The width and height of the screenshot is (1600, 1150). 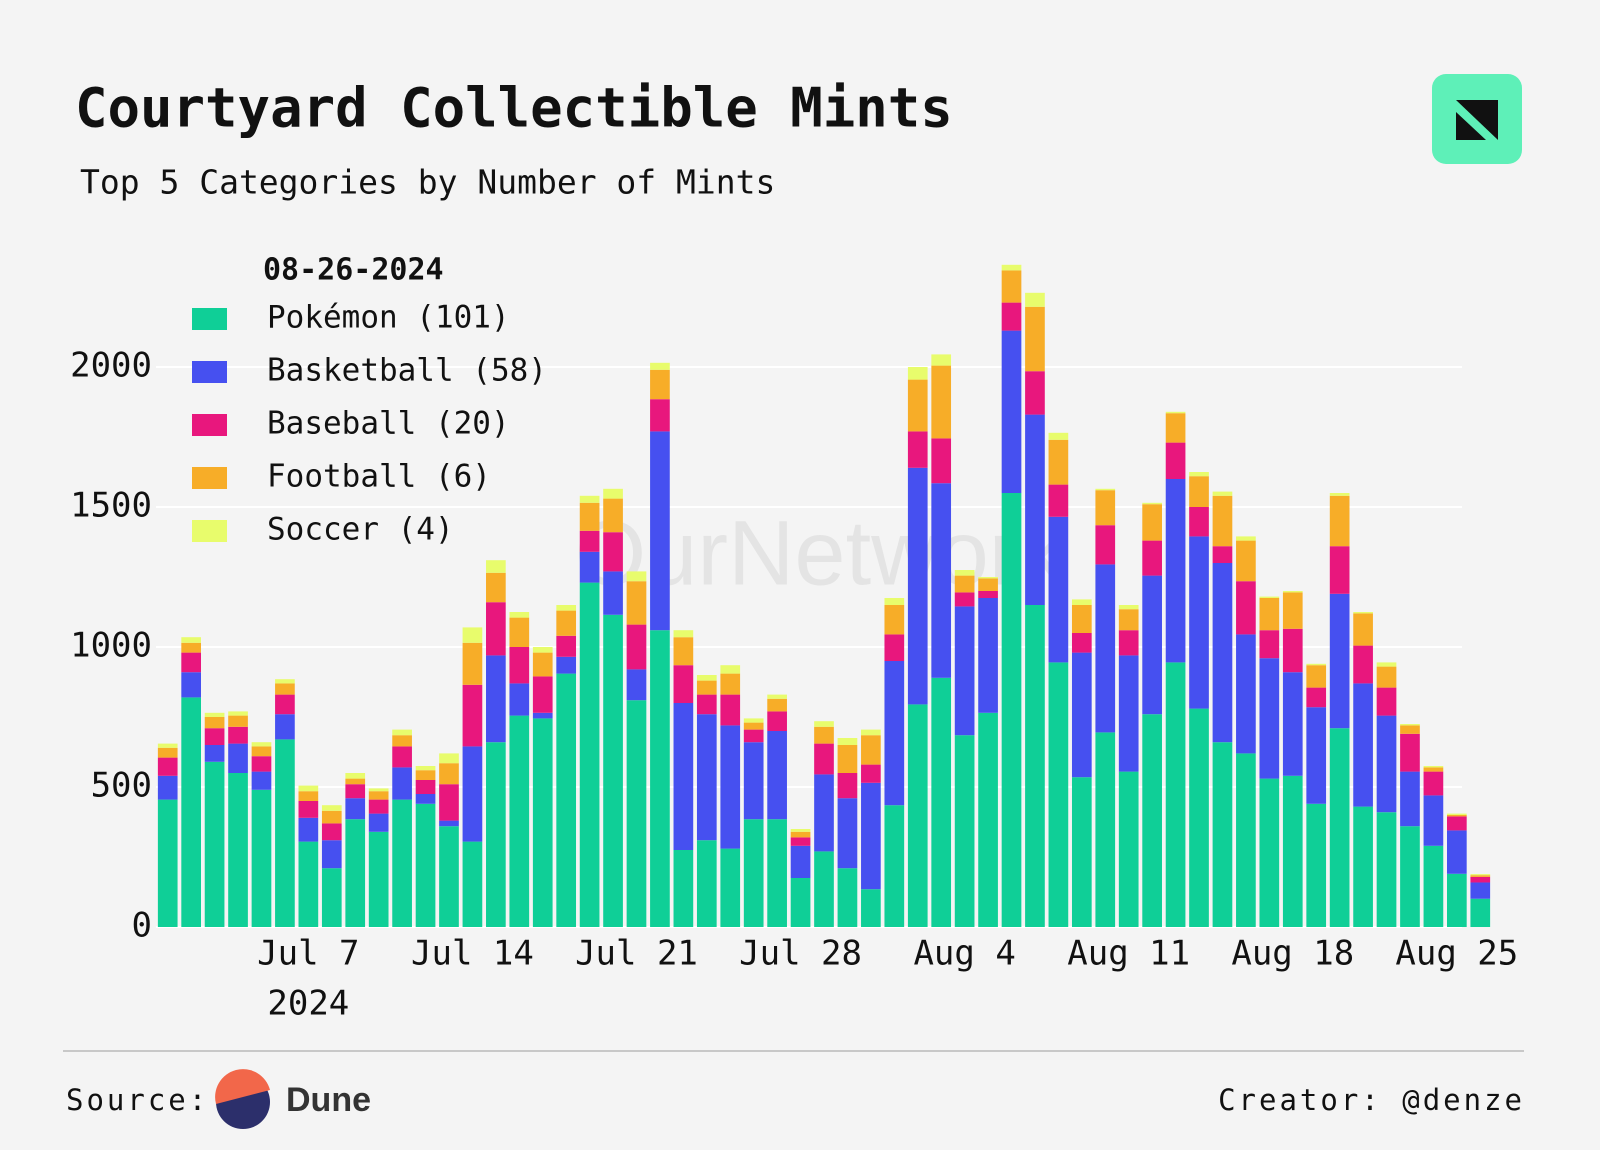 I want to click on x-tick-label: Aug 18, so click(x=1292, y=954).